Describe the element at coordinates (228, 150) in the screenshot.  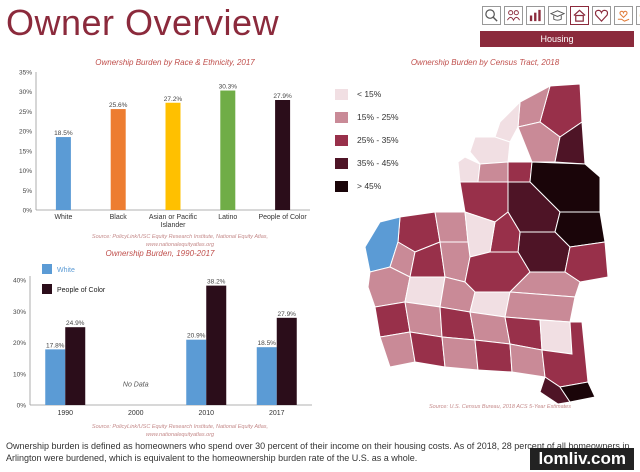
I see `bar-latino` at that location.